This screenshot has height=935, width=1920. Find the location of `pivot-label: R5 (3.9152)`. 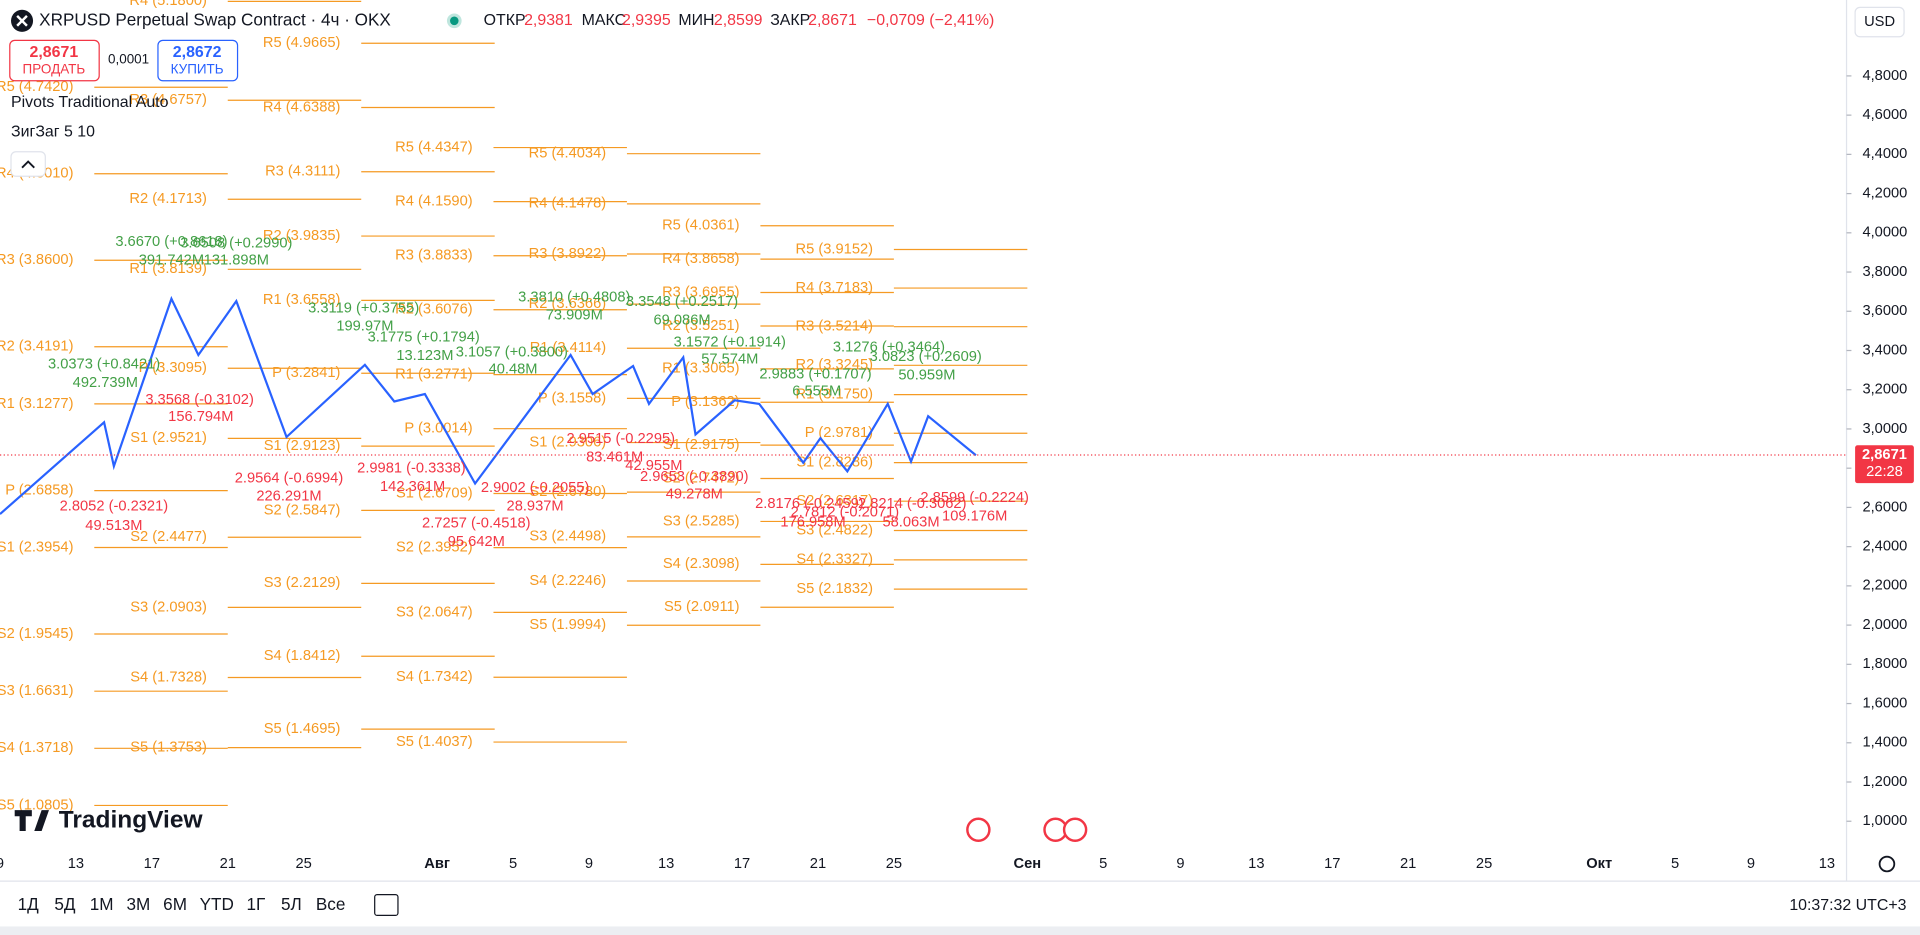

pivot-label: R5 (3.9152) is located at coordinates (835, 249).